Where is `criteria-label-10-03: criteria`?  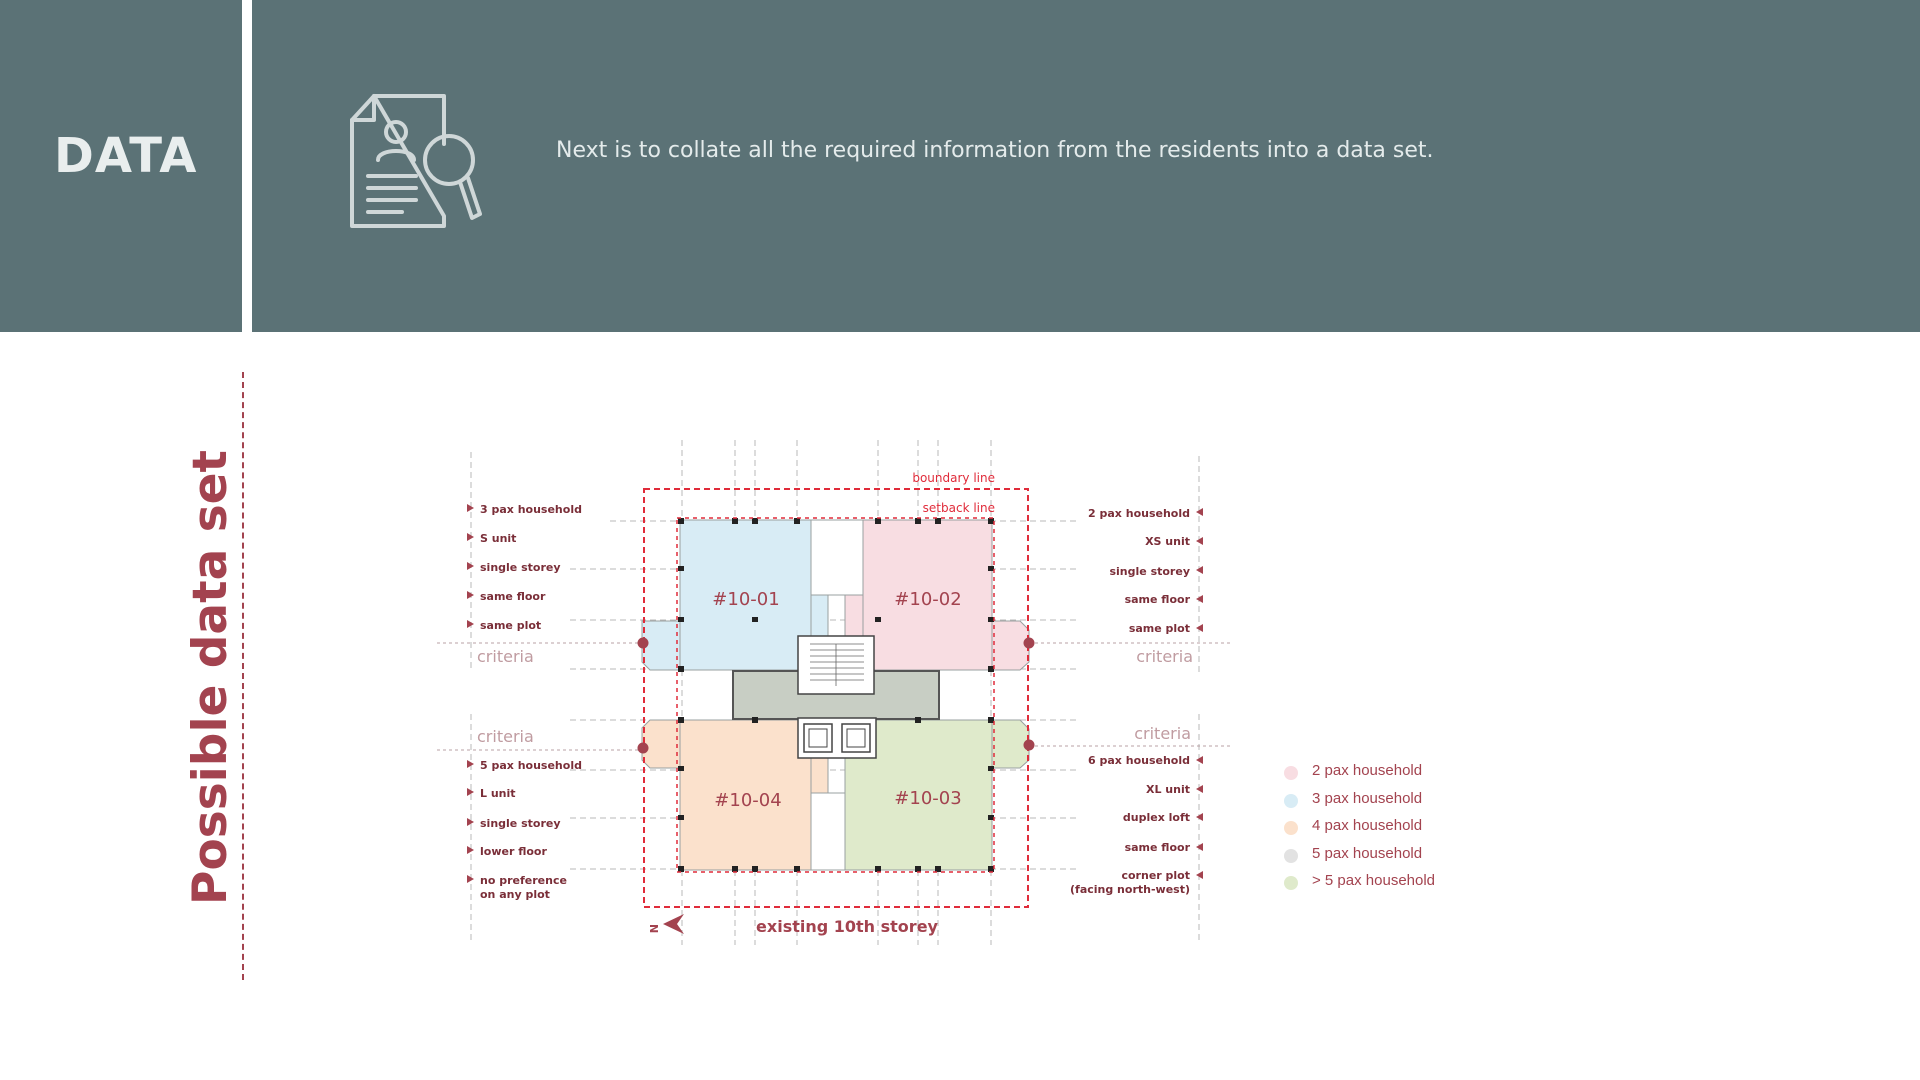
criteria-label-10-03: criteria is located at coordinates (1162, 733).